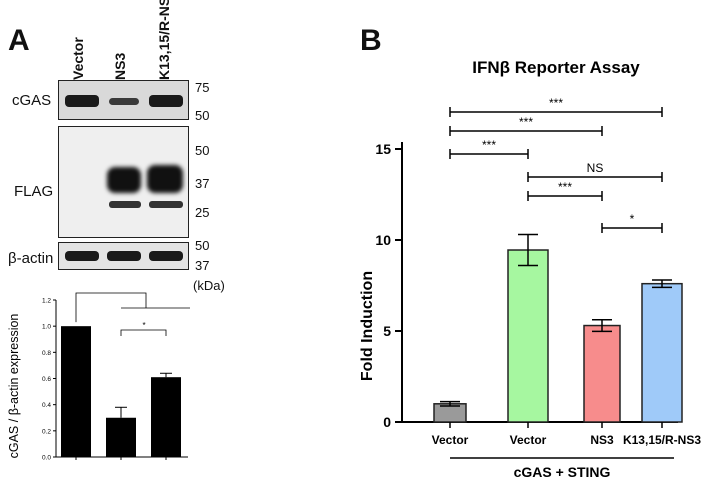 This screenshot has height=481, width=720. I want to click on actin-band-mutant, so click(166, 256).